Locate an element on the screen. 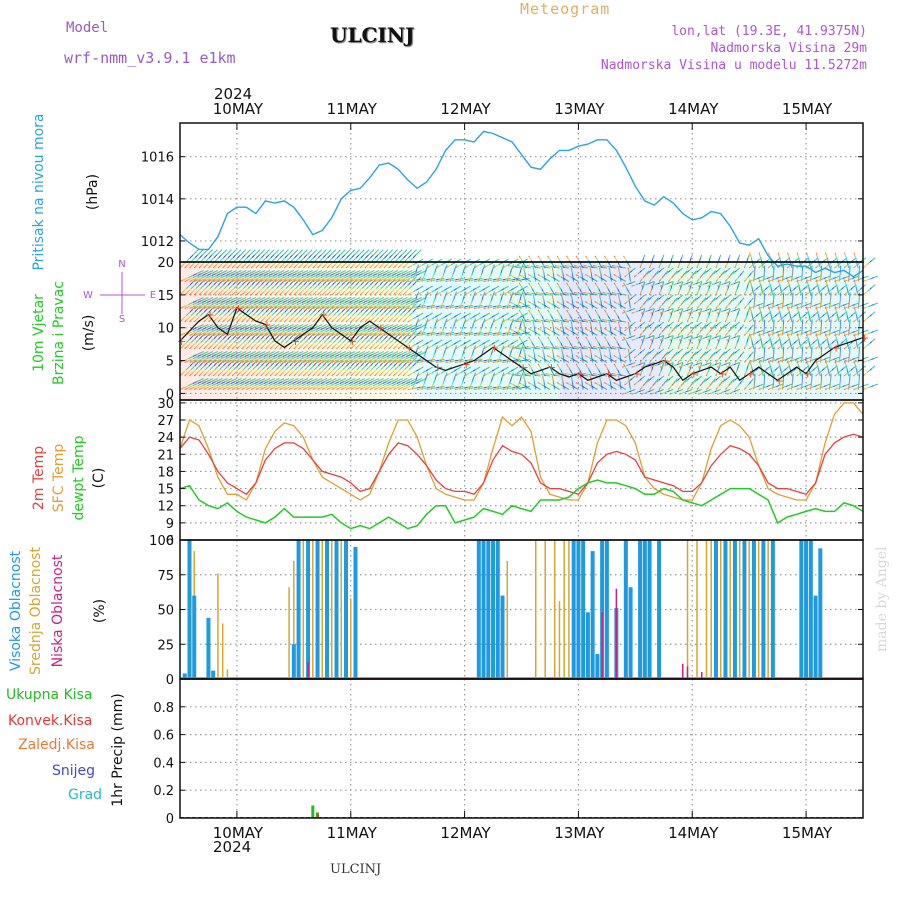 The height and width of the screenshot is (900, 900). wind-label: 10m Vjetar is located at coordinates (39, 333).